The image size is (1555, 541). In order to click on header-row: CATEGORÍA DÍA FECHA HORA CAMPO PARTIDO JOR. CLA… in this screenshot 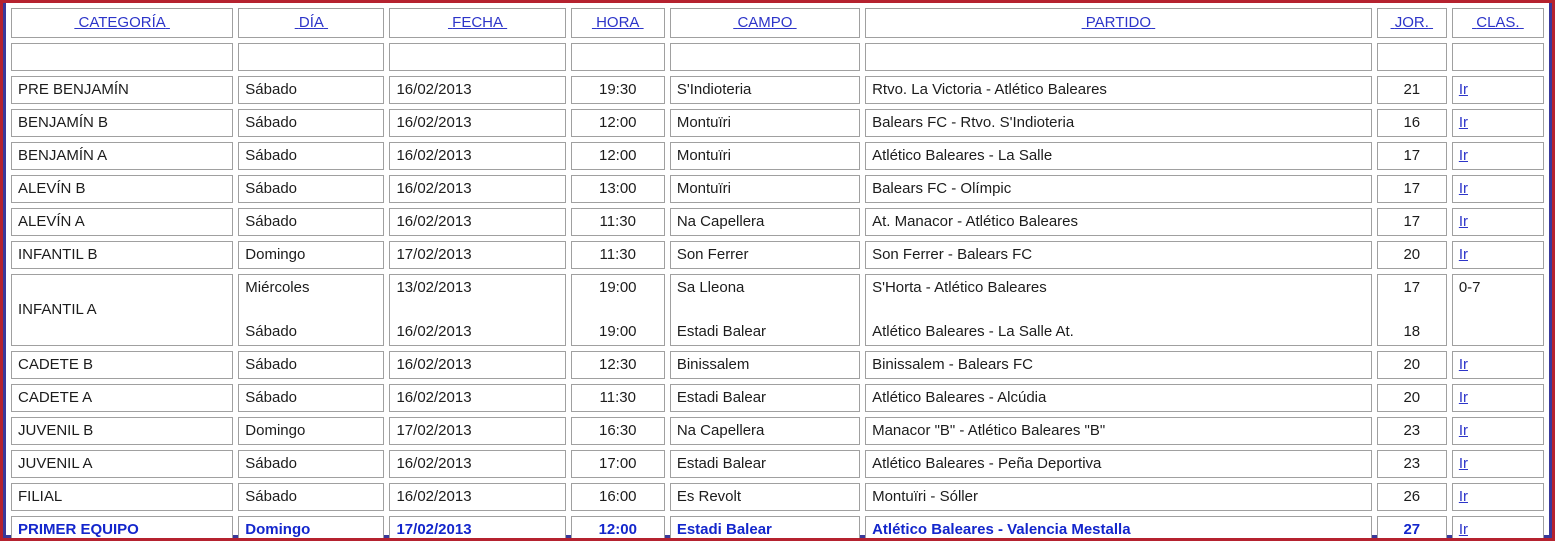, I will do `click(777, 23)`.